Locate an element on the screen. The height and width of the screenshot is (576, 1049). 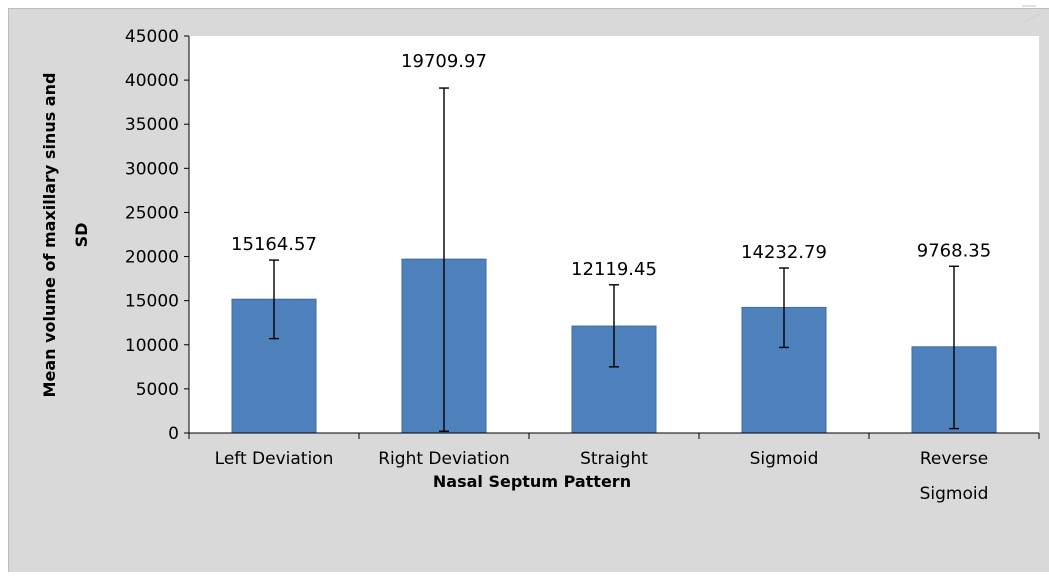
y-tick-label: 5000 is located at coordinates (157, 390).